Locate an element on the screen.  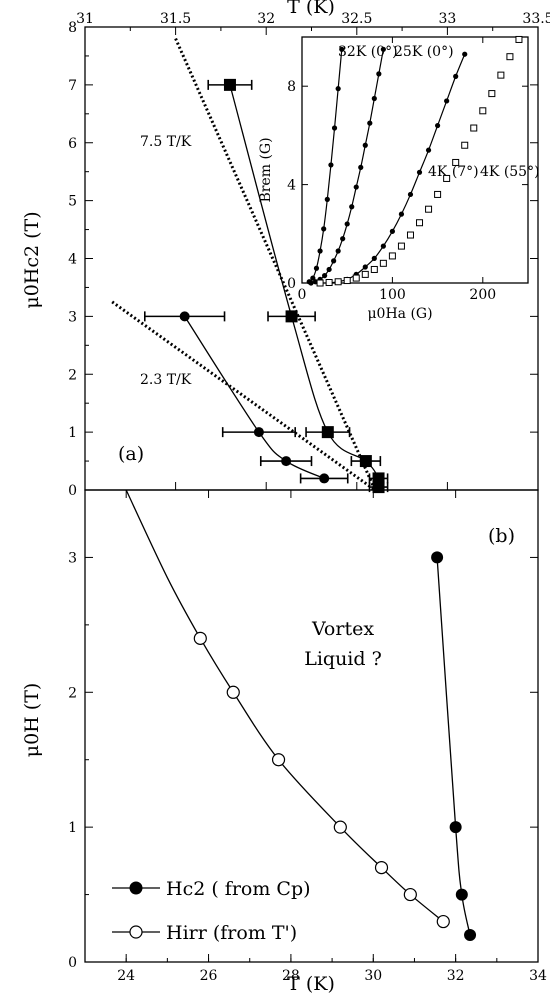
b-xtick-label: 32 is located at coordinates (456, 976).